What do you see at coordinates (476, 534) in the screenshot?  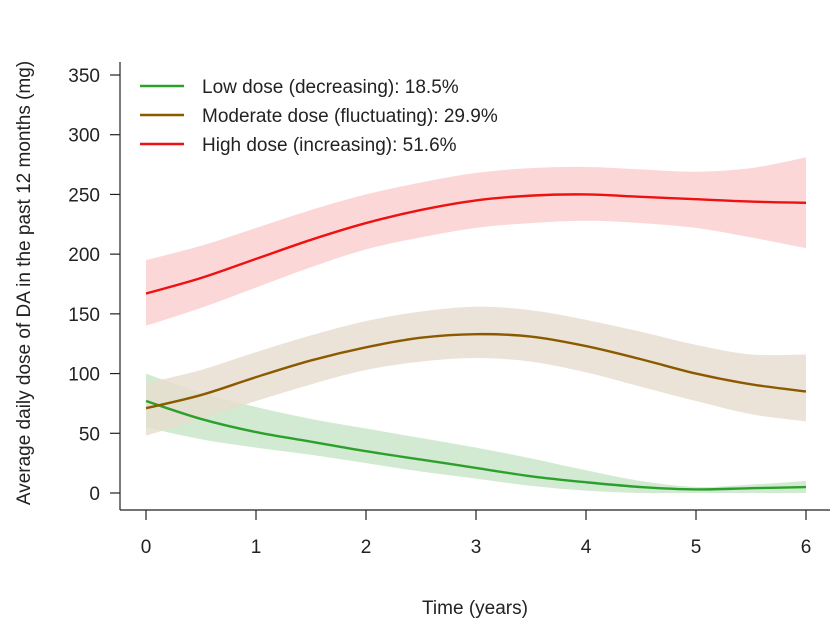 I see `x-ticks: 0 1 2 3 4 5 6` at bounding box center [476, 534].